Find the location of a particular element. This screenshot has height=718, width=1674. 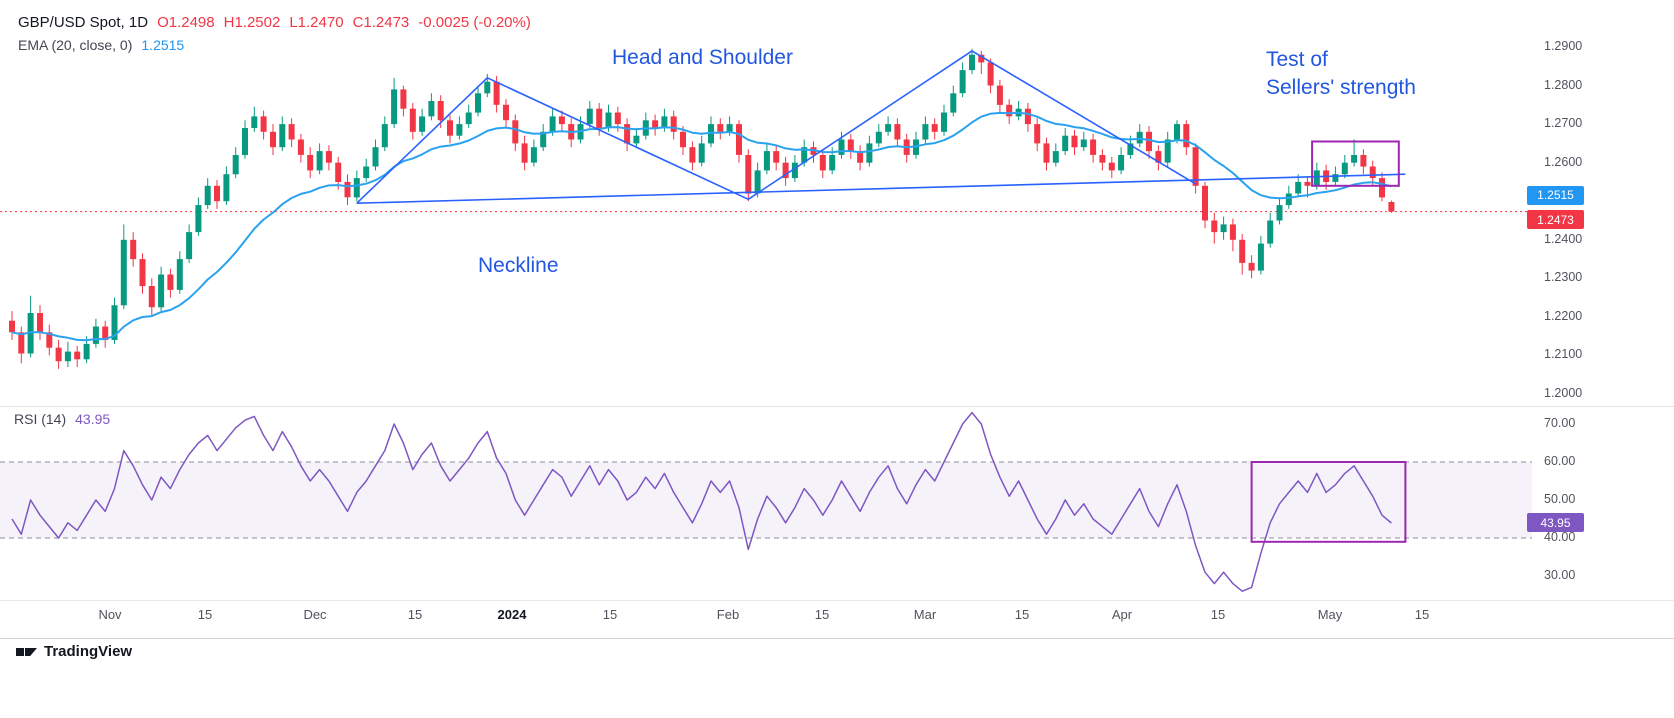

time-axis-label: Nov is located at coordinates (110, 614).